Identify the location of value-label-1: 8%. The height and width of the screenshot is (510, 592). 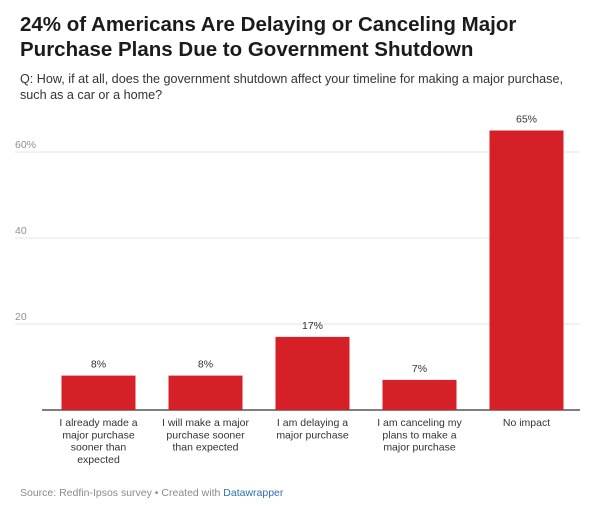
(205, 365).